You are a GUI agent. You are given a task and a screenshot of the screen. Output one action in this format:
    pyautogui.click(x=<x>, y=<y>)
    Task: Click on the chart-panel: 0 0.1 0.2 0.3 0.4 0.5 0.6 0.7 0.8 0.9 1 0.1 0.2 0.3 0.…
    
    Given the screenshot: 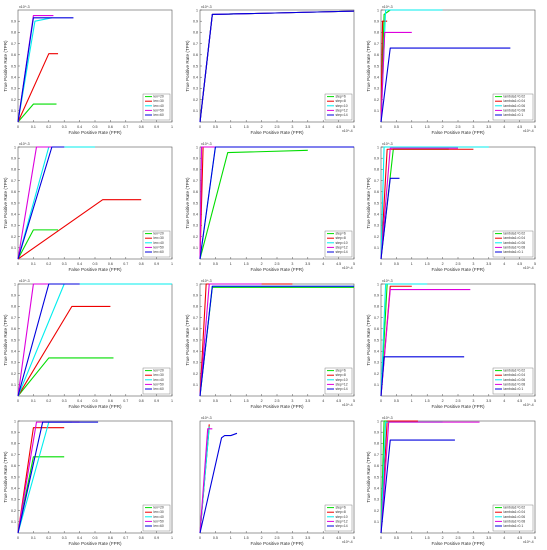 What is the action you would take?
    pyautogui.click(x=88, y=207)
    